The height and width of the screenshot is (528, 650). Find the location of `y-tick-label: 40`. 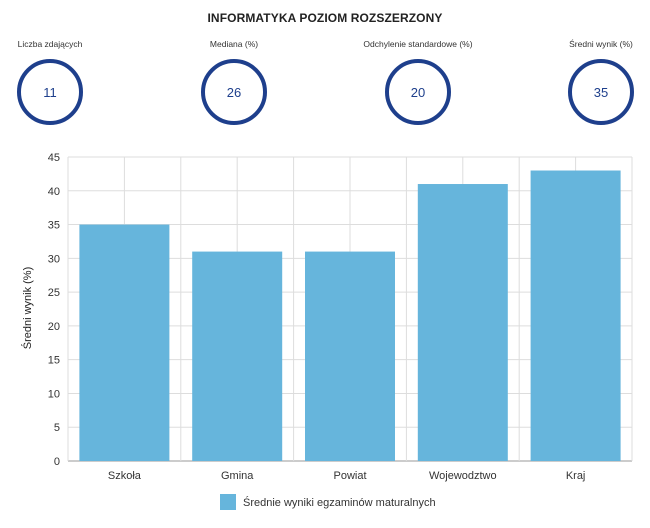

y-tick-label: 40 is located at coordinates (54, 192).